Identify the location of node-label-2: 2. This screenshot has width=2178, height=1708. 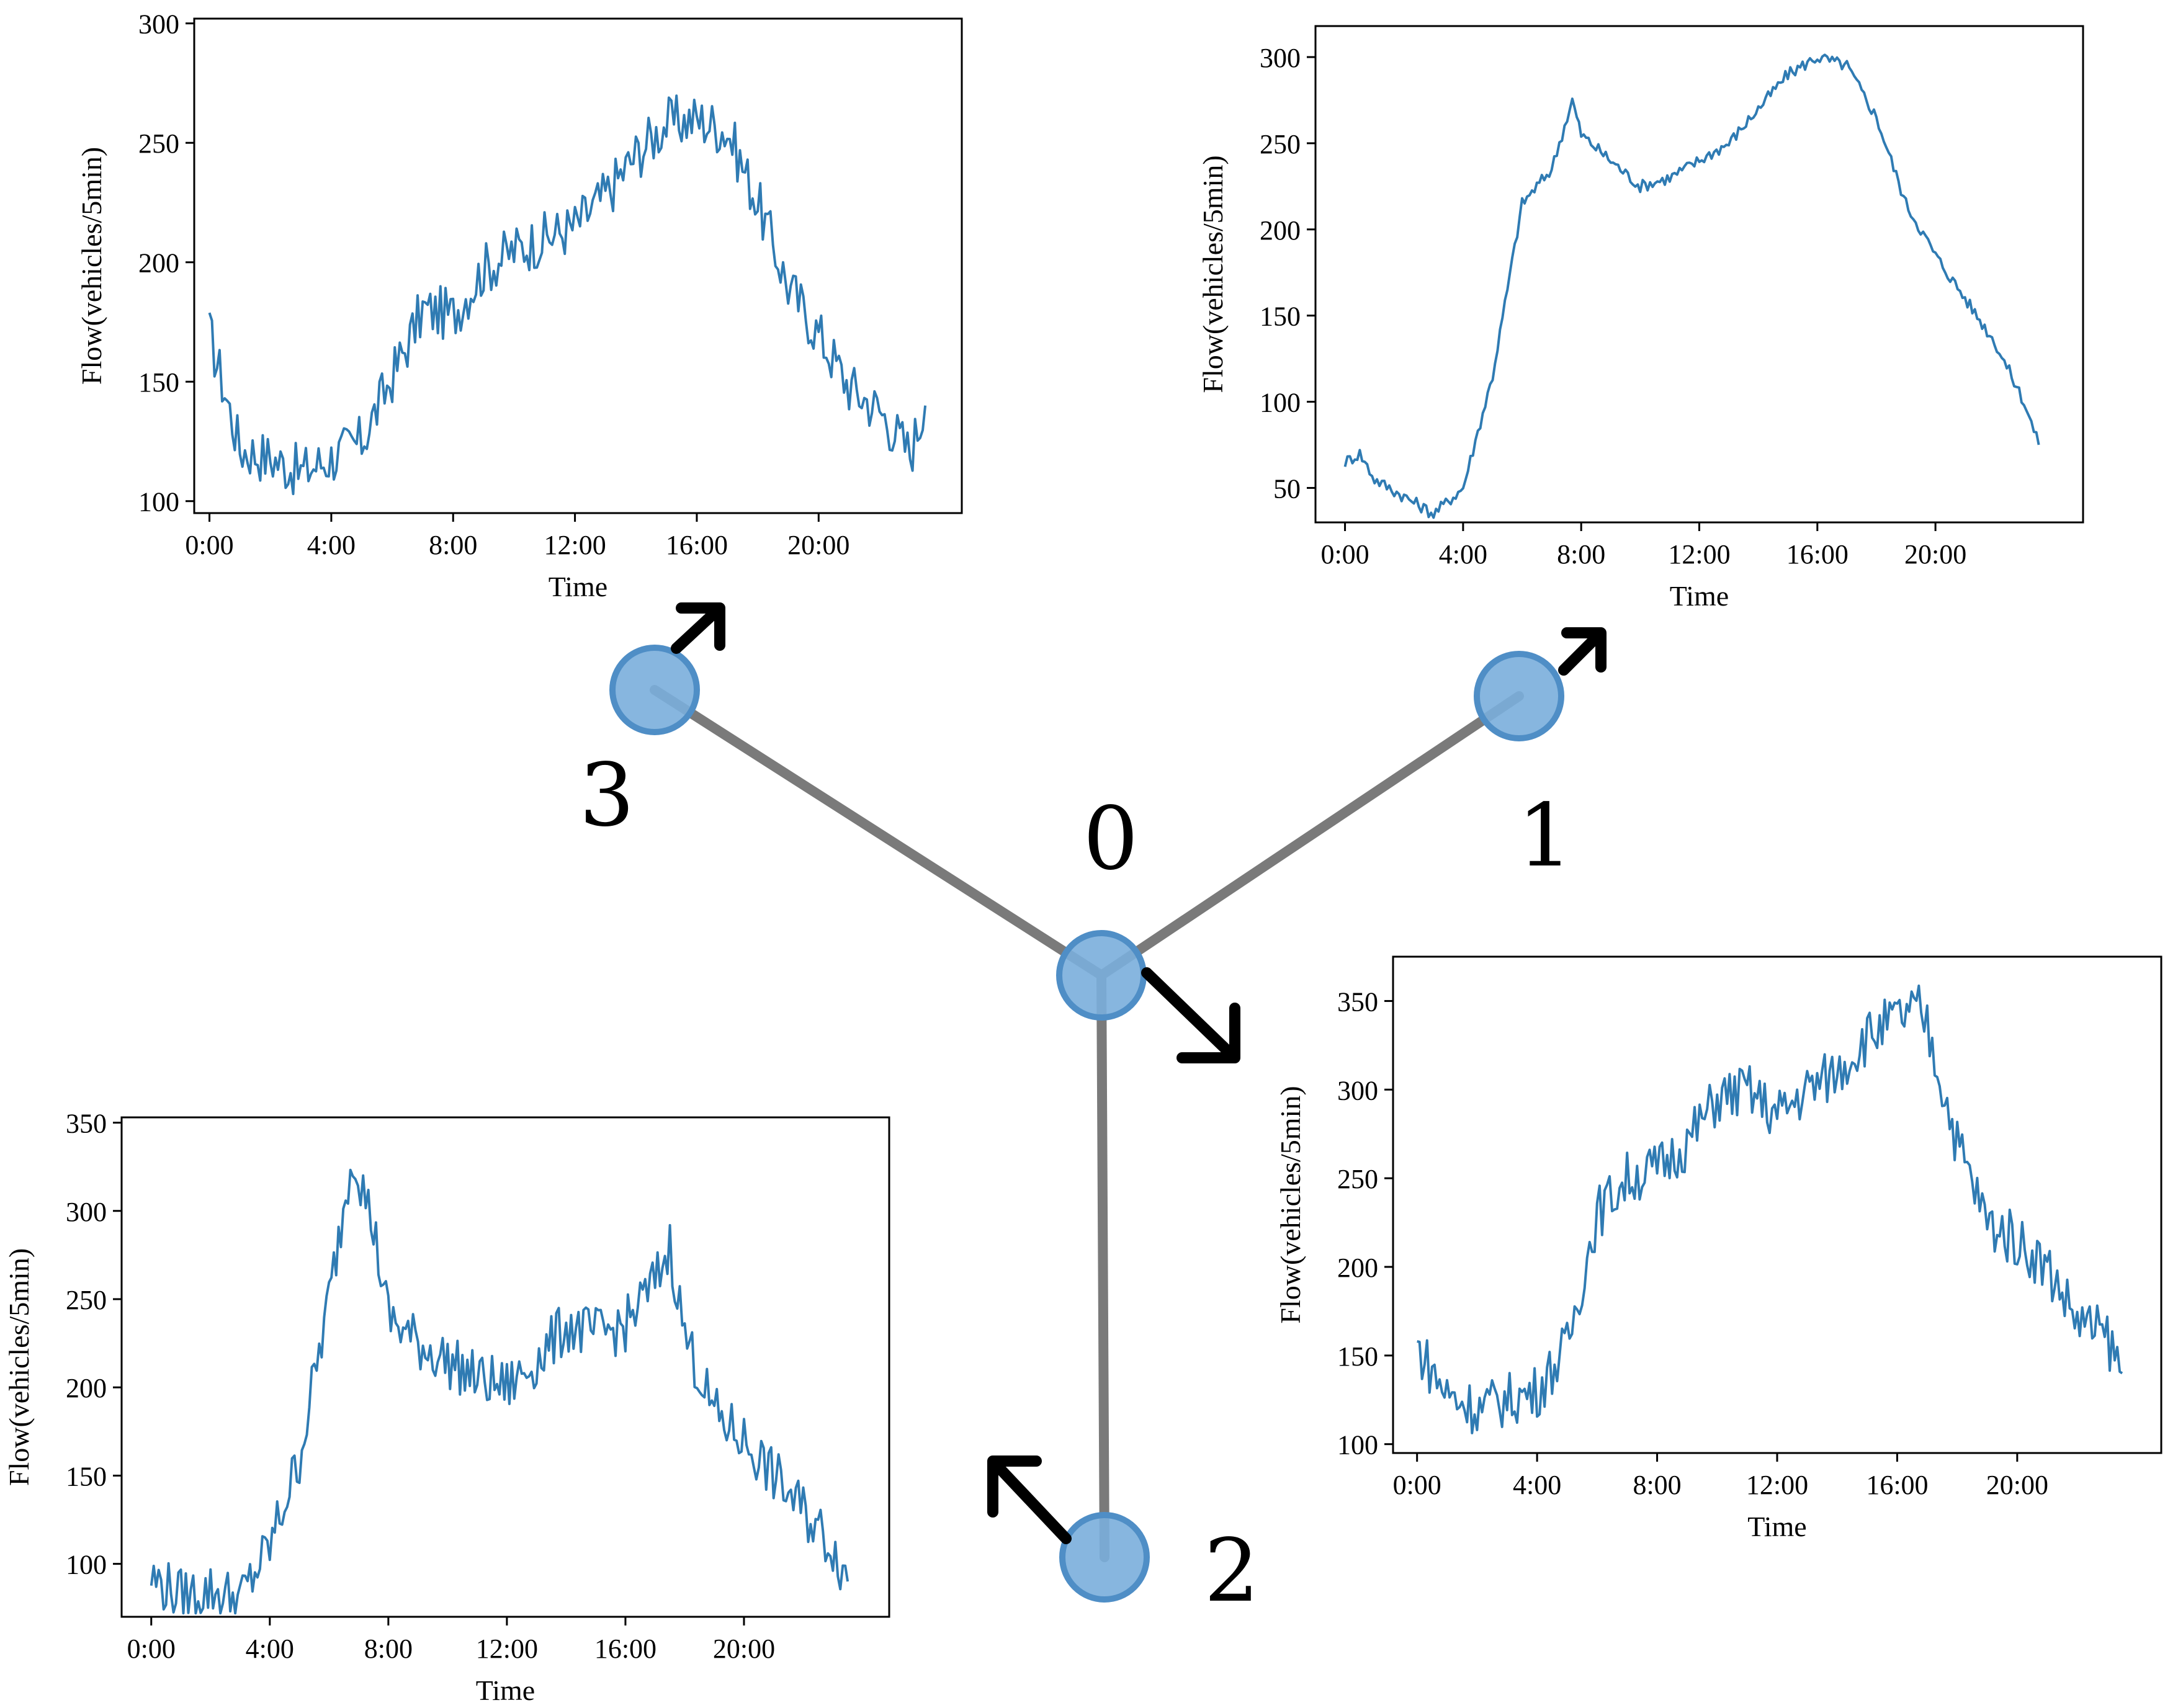
(1231, 1572).